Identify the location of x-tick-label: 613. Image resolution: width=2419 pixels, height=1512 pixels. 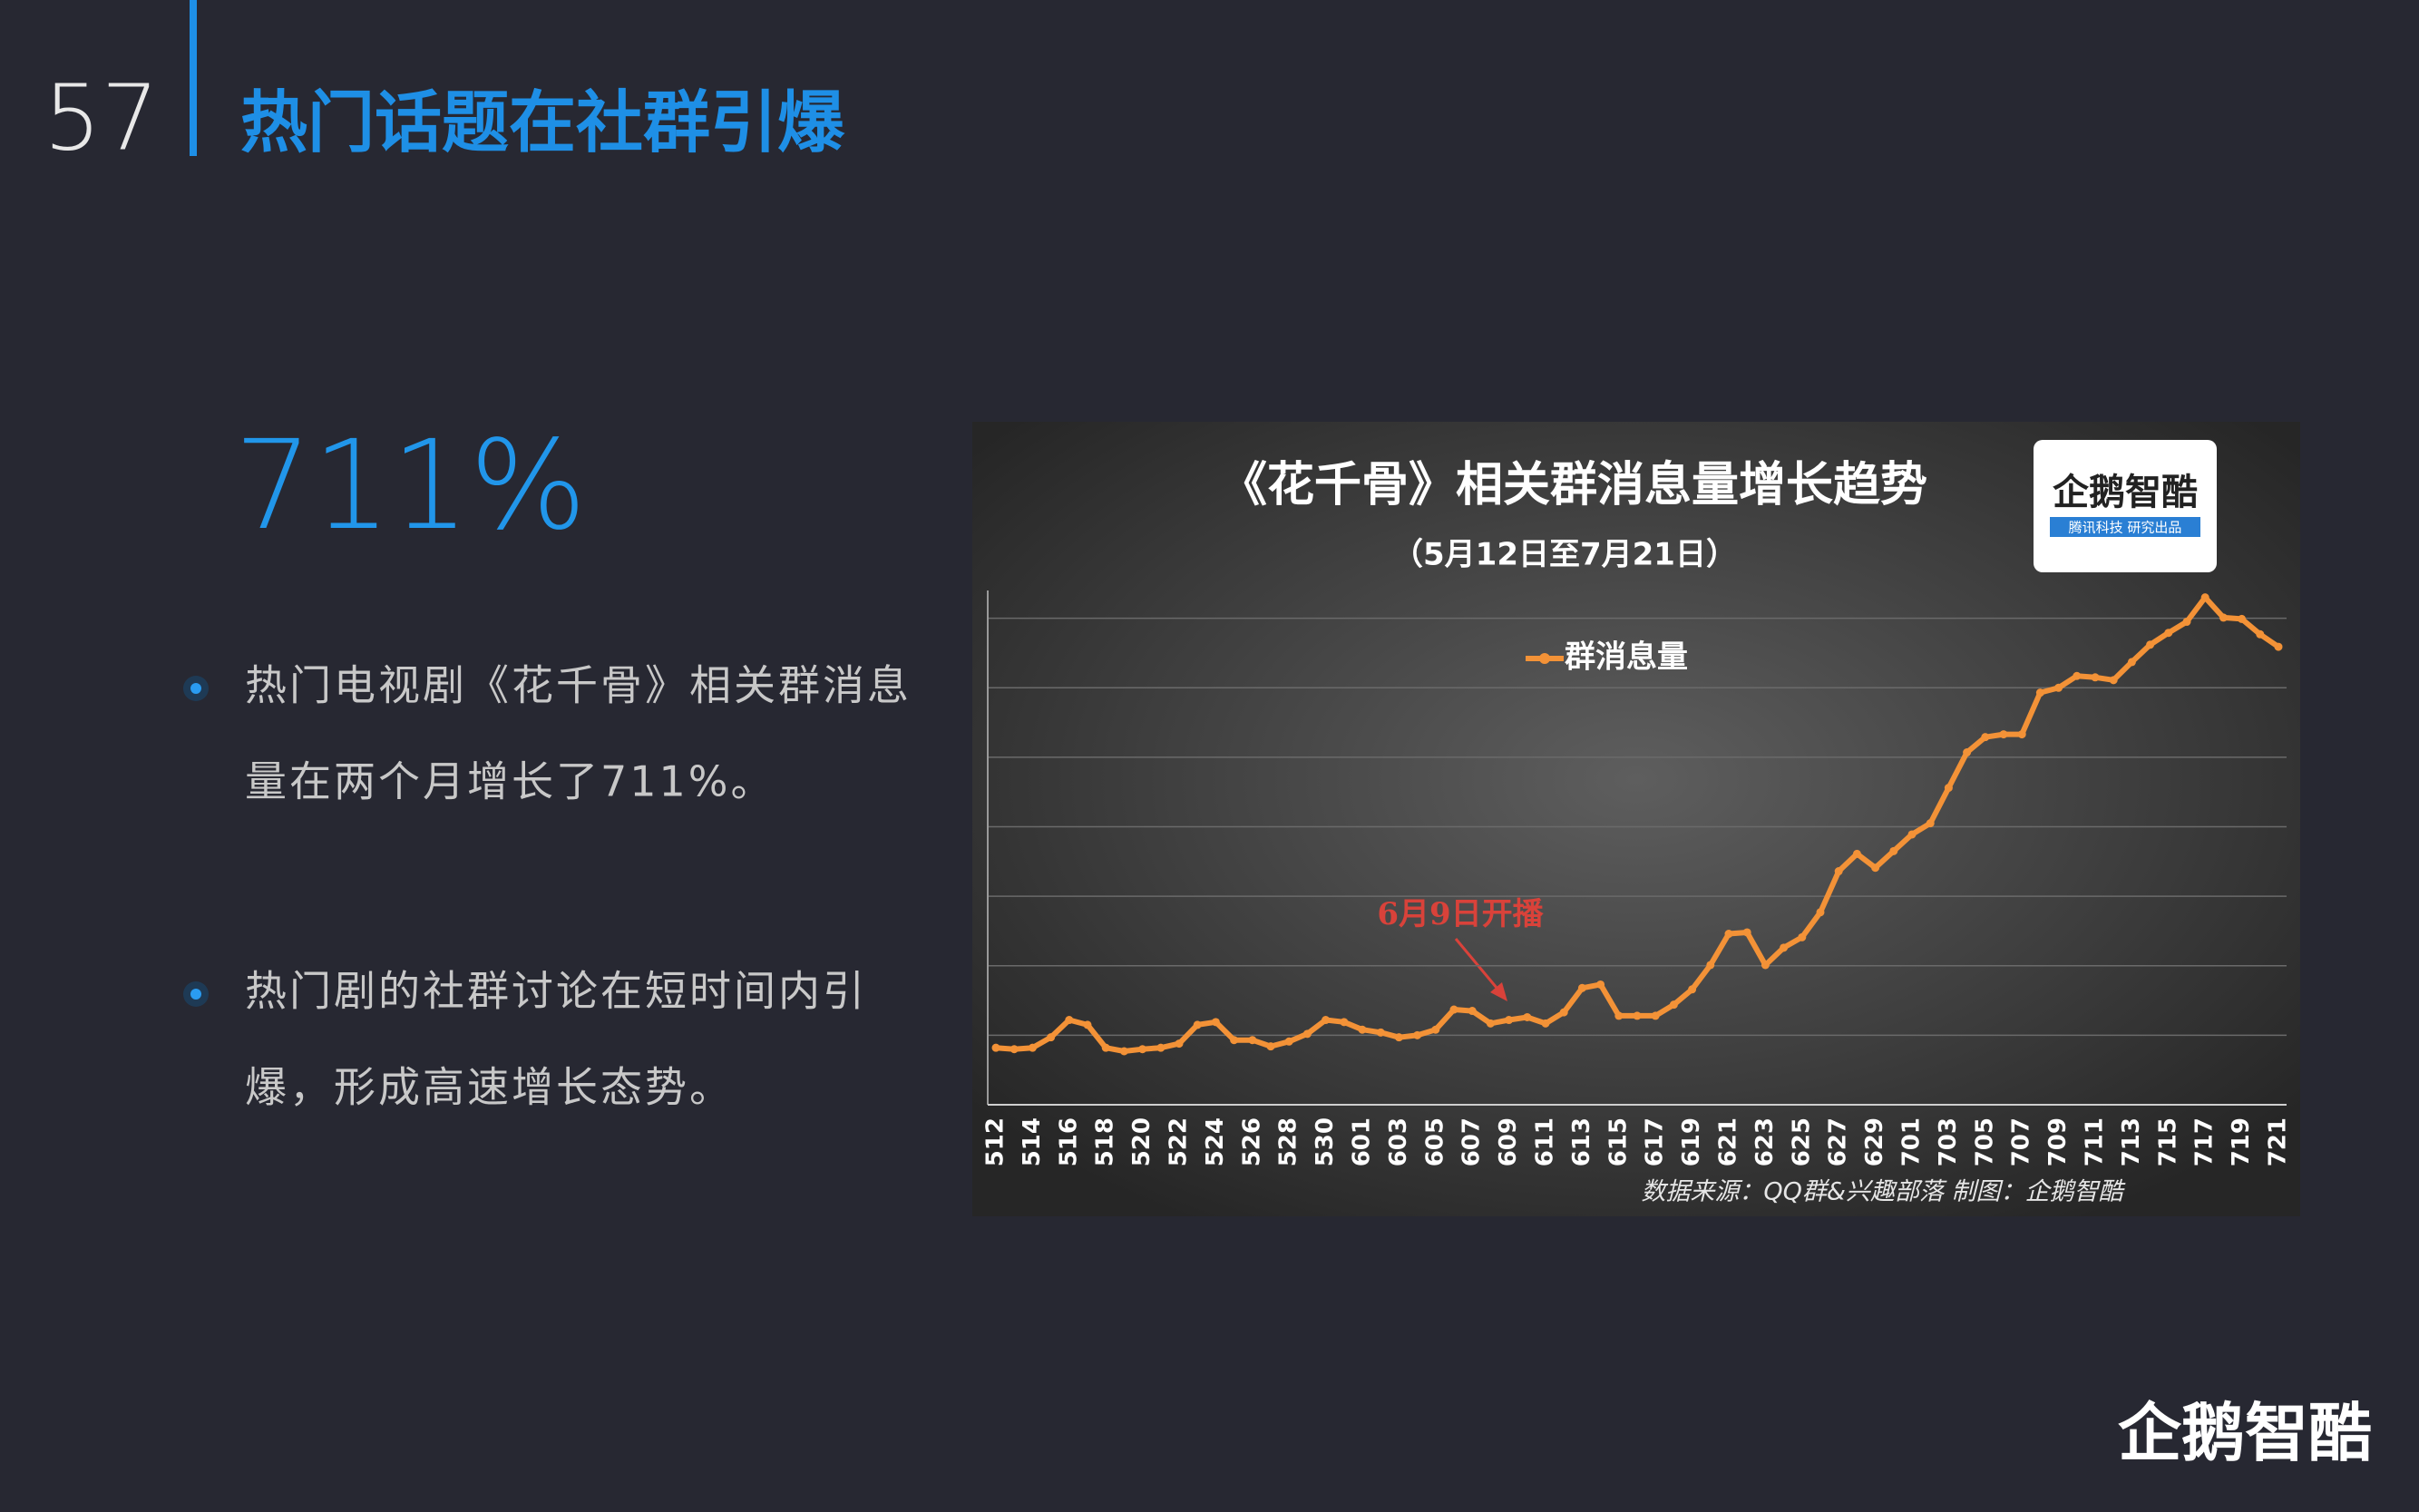
(1582, 1141).